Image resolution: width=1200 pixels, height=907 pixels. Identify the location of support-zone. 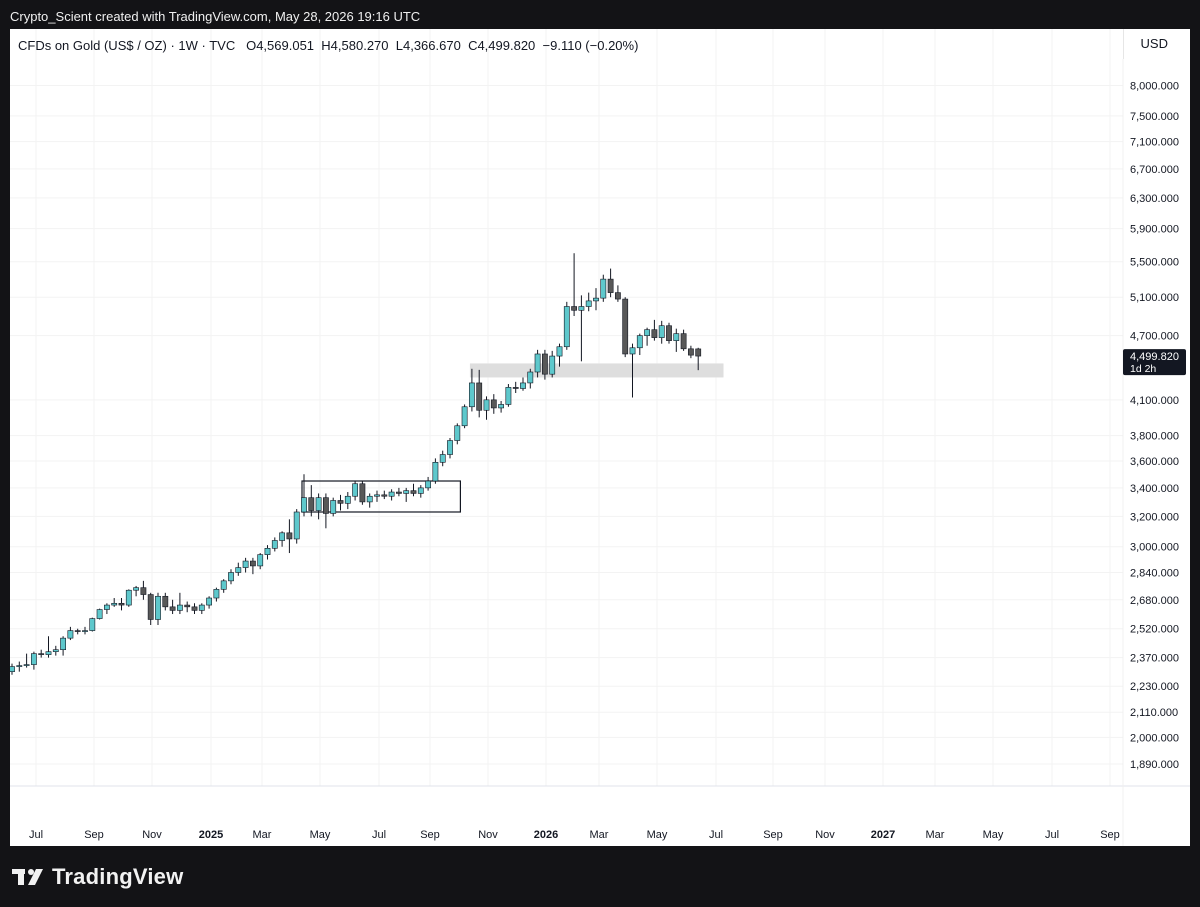
(596, 370).